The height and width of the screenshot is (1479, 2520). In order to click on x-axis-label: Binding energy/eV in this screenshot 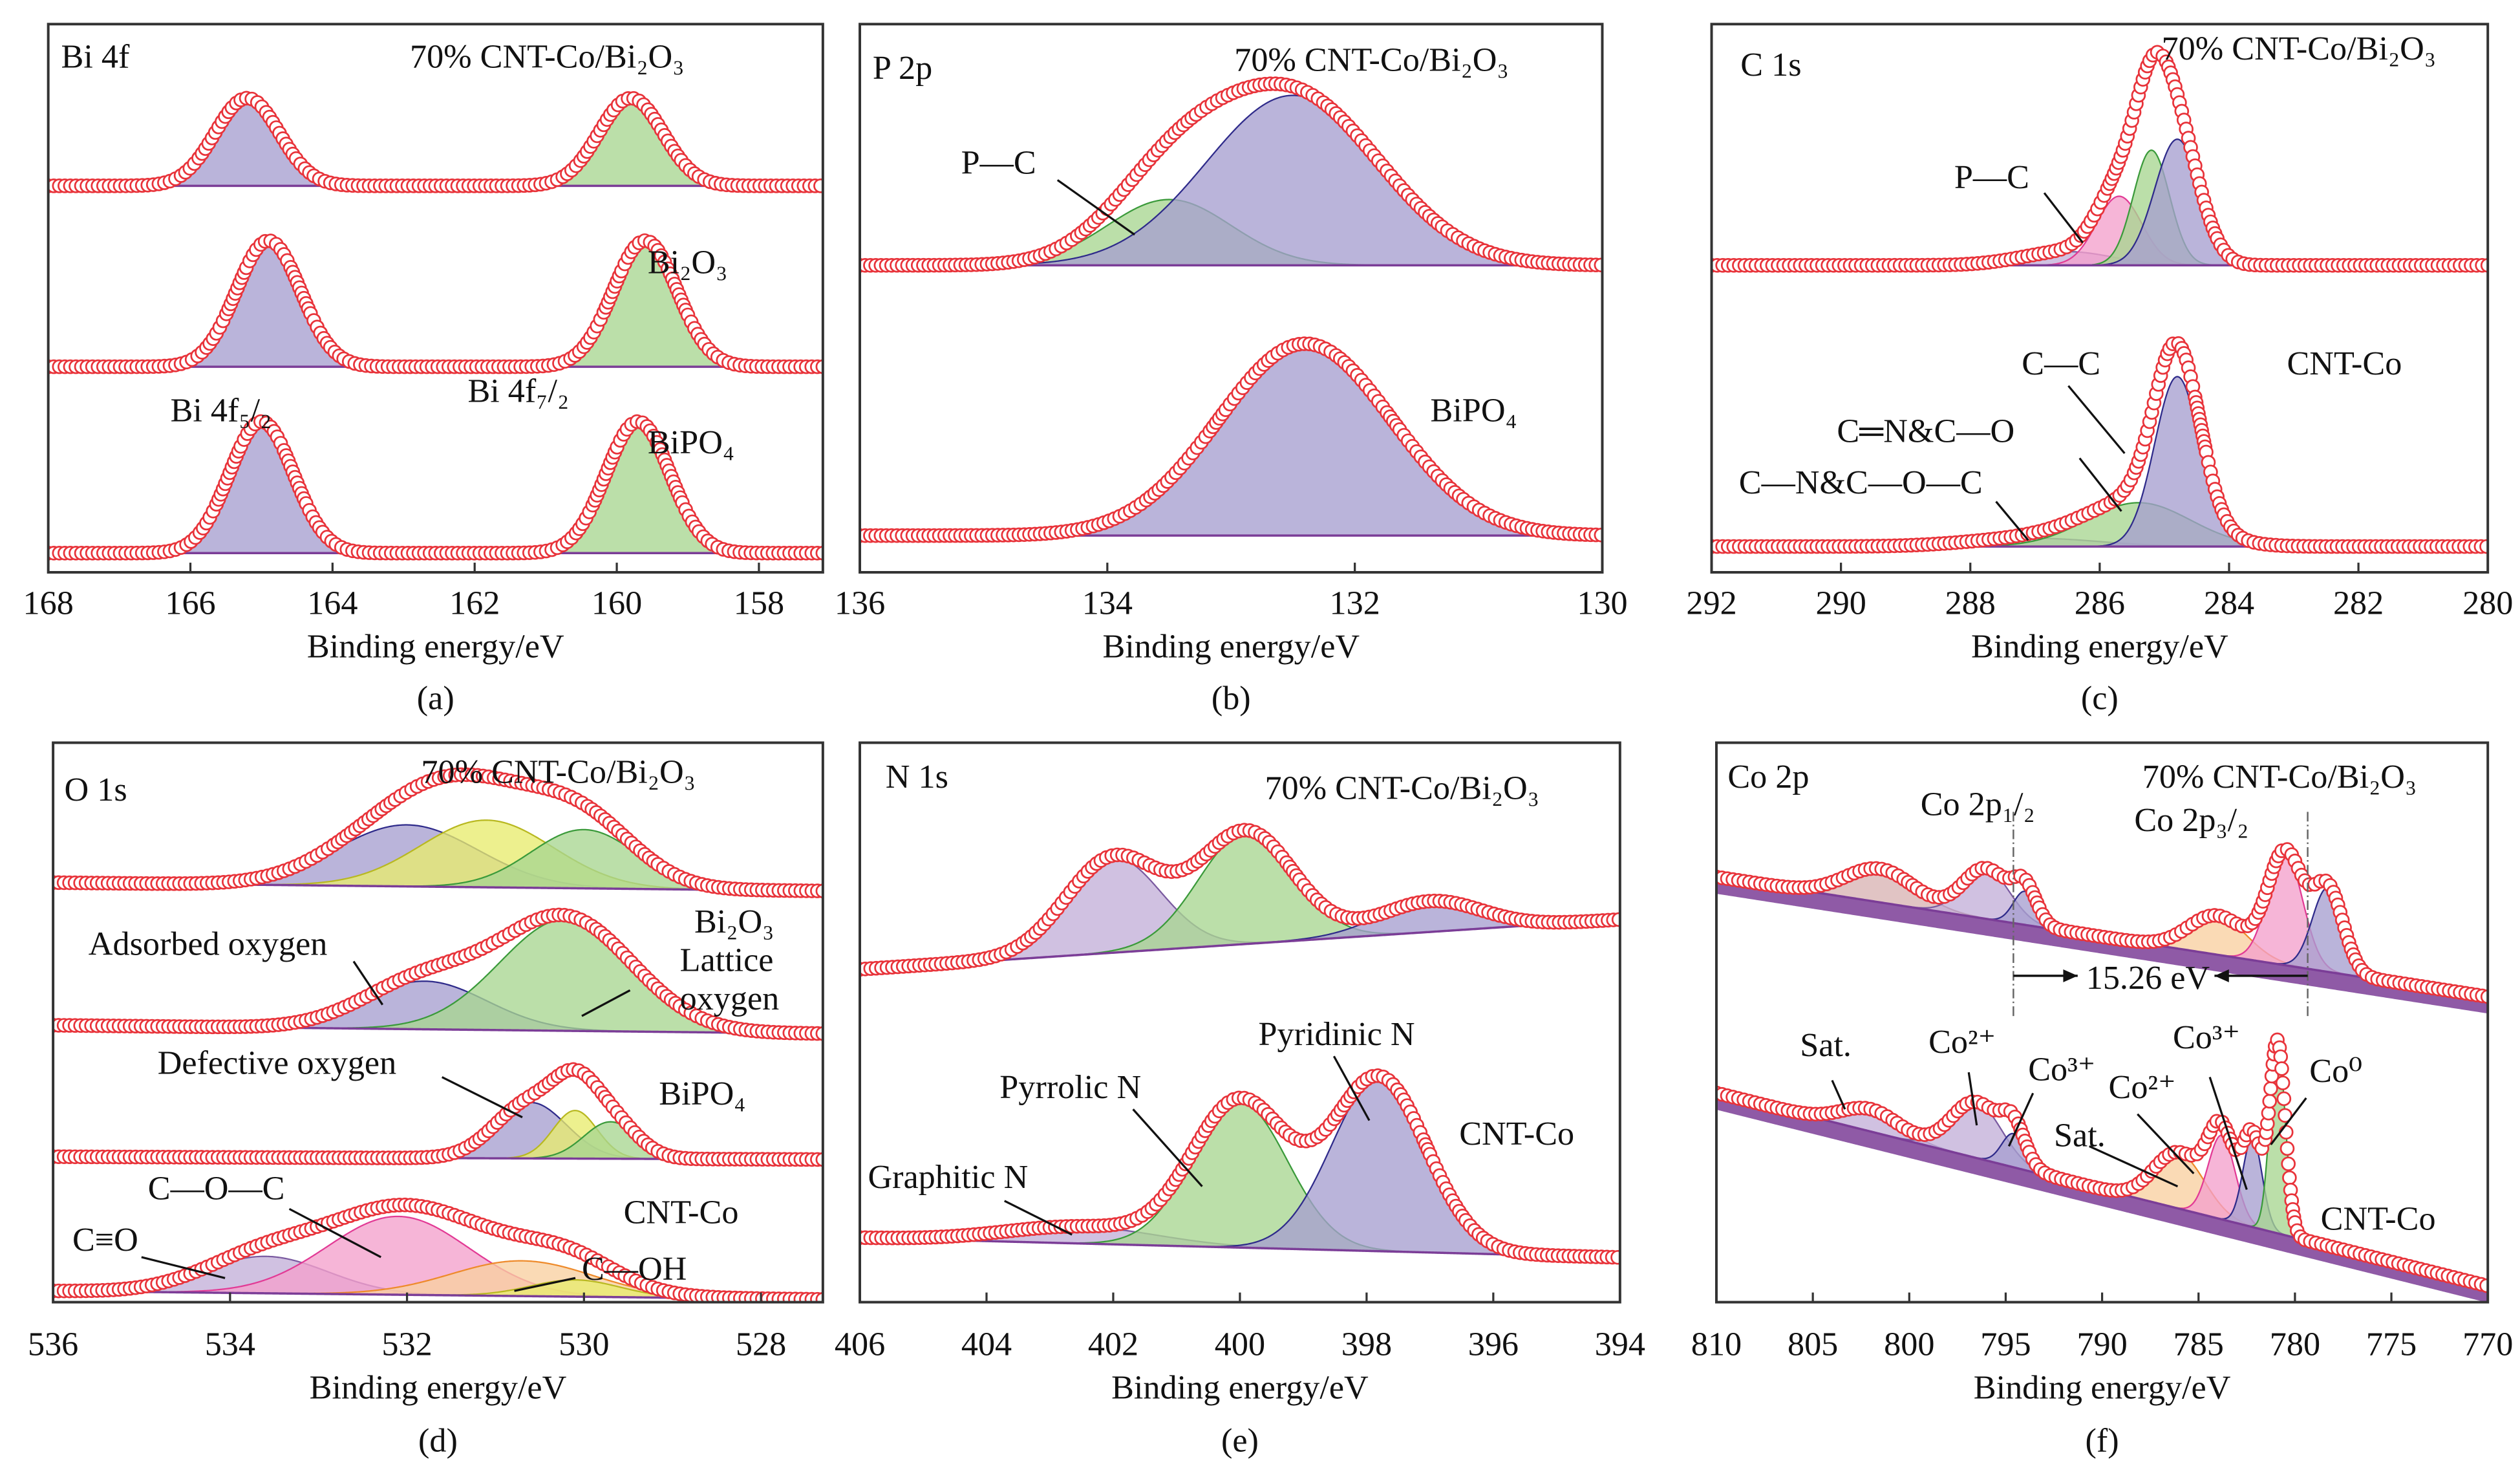, I will do `click(1240, 1388)`.